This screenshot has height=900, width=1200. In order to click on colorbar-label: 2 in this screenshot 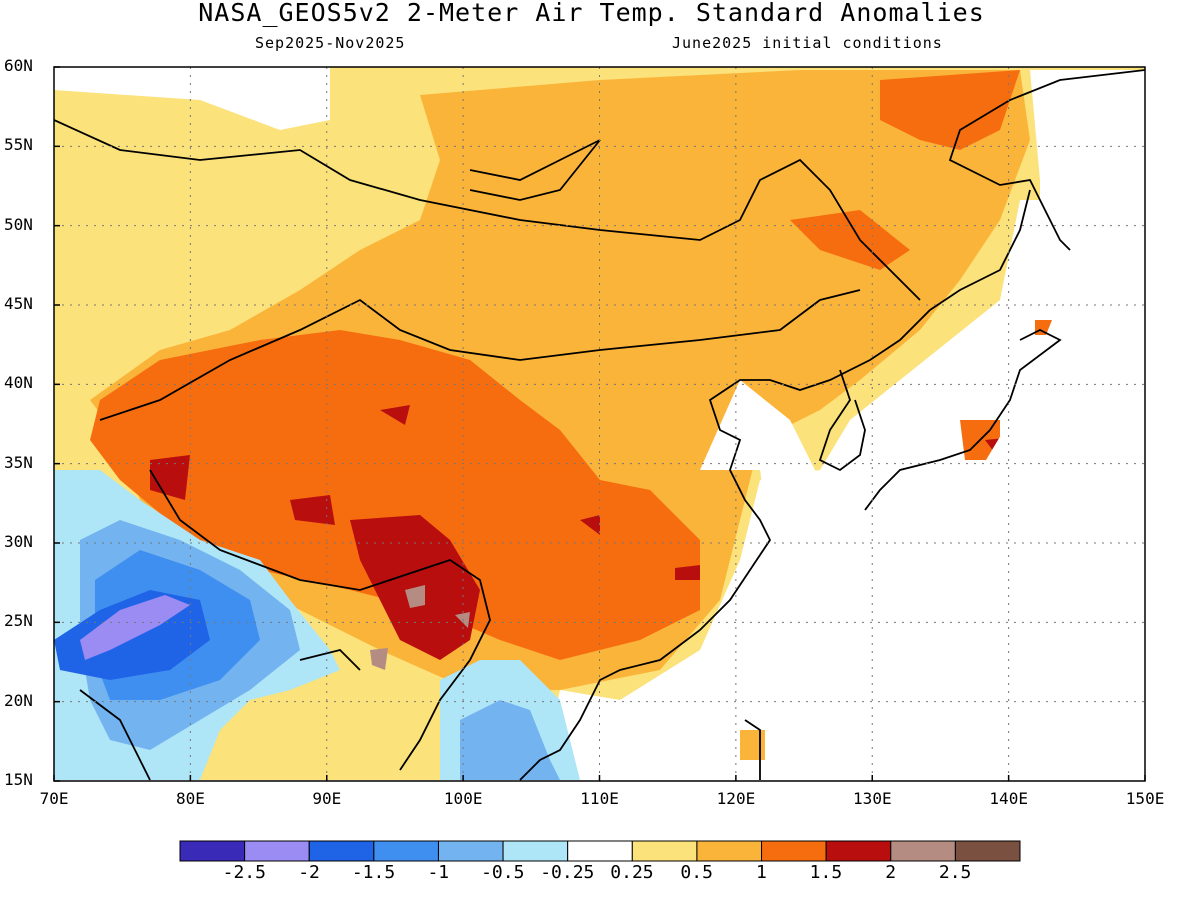, I will do `click(891, 872)`.